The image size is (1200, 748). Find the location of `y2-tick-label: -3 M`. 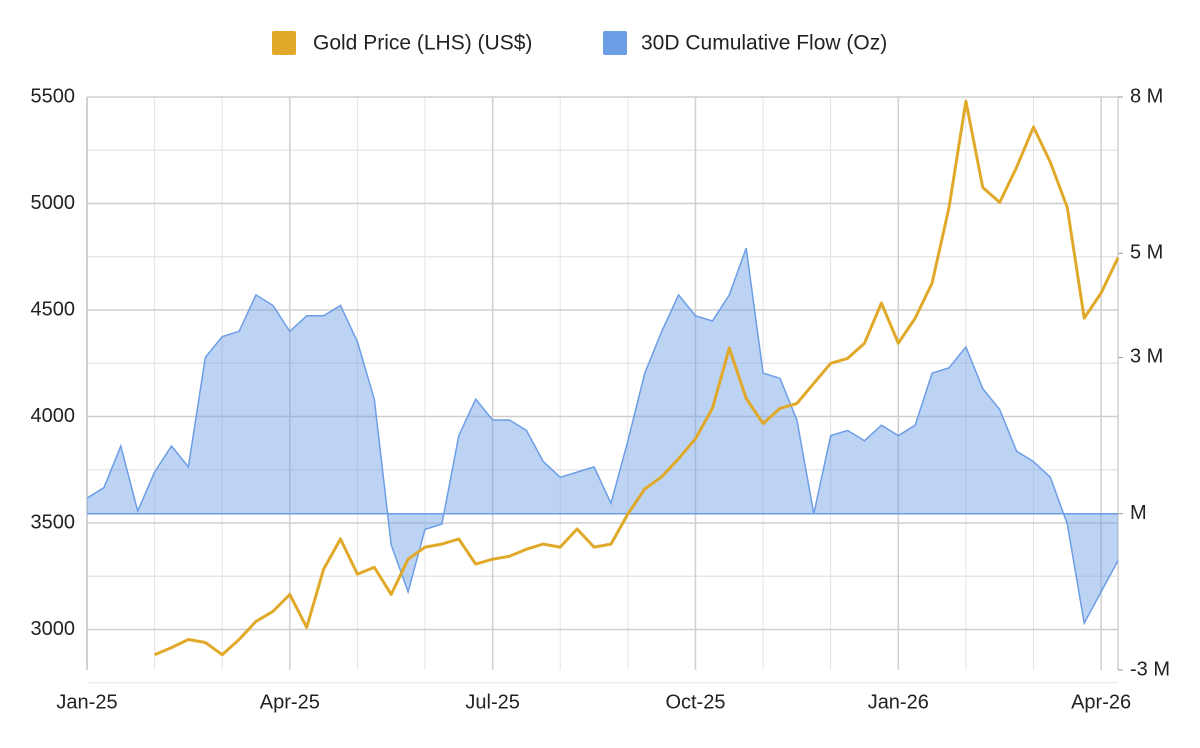

y2-tick-label: -3 M is located at coordinates (1150, 669).